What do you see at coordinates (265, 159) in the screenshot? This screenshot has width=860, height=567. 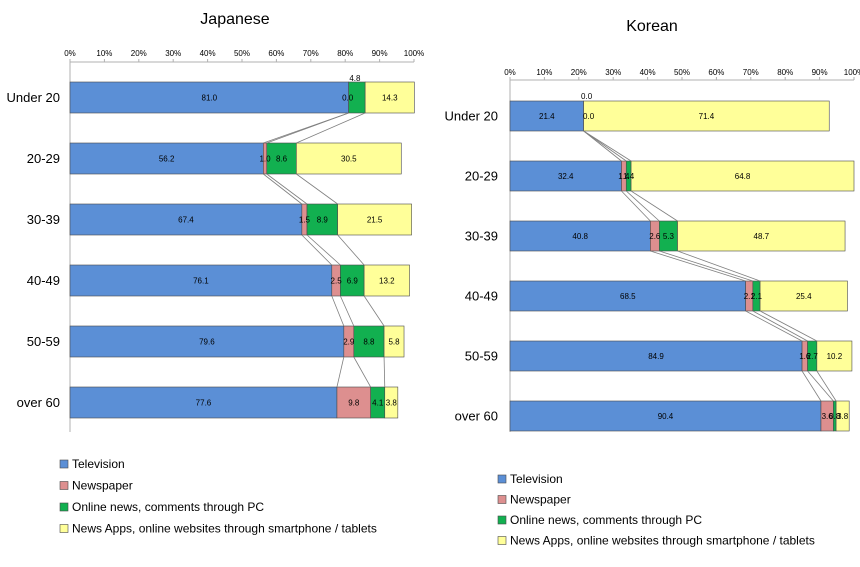 I see `jp-value-label: 1.0` at bounding box center [265, 159].